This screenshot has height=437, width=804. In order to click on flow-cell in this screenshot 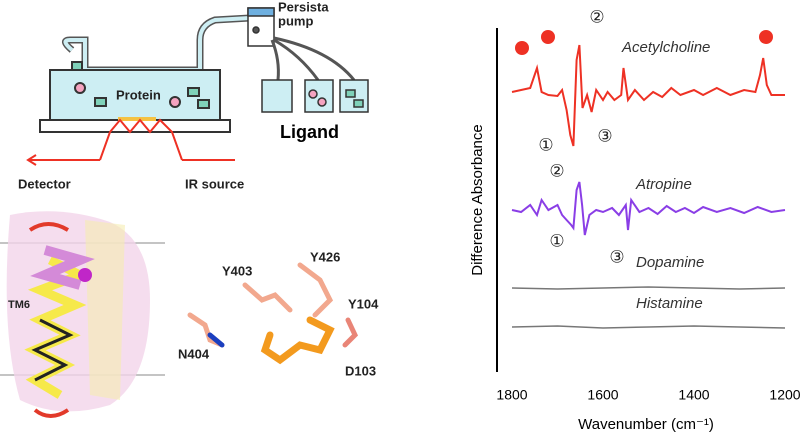, I will do `click(145, 73)`.